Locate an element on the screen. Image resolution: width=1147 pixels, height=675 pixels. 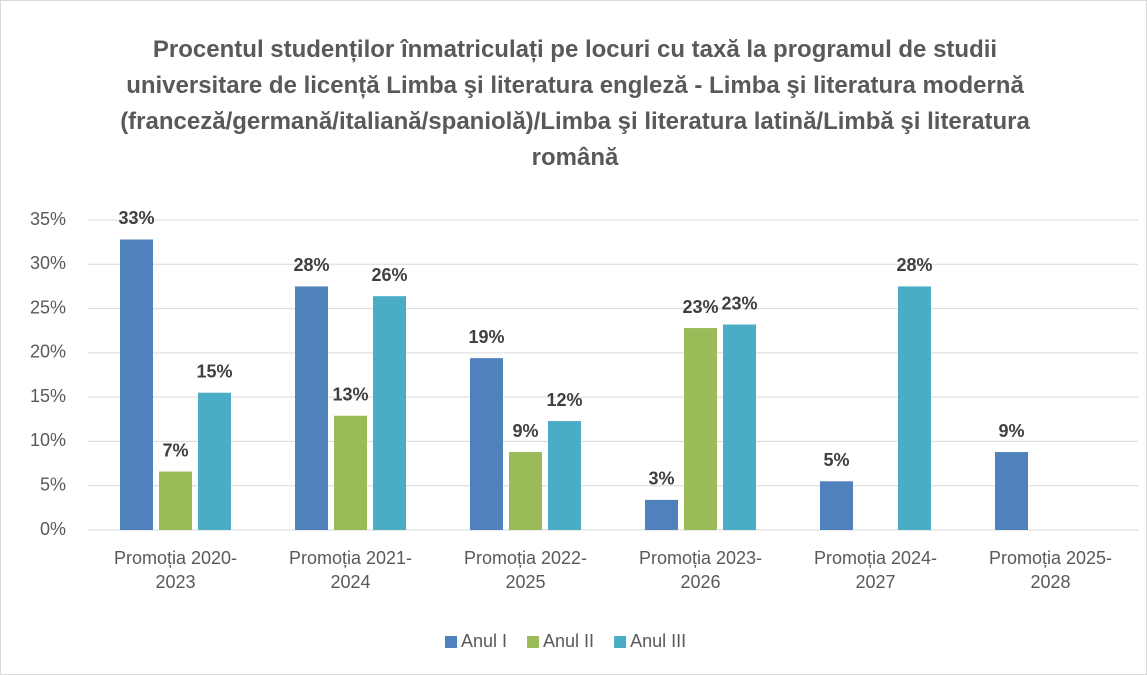
y-tick-label: 20% is located at coordinates (48, 352).